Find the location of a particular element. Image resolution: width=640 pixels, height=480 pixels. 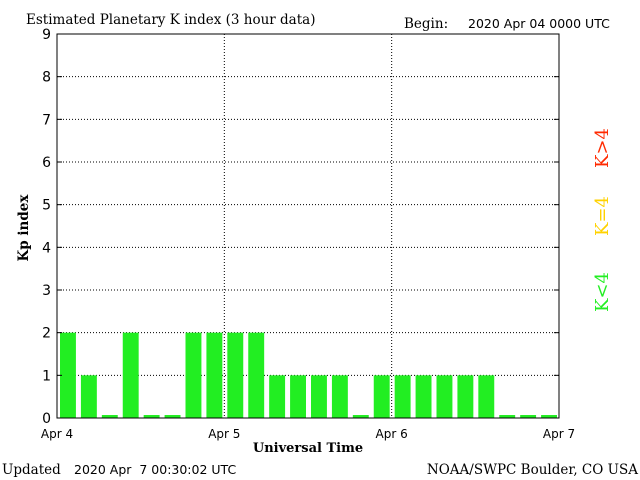

x-tick-label: Apr 4 is located at coordinates (57, 434).